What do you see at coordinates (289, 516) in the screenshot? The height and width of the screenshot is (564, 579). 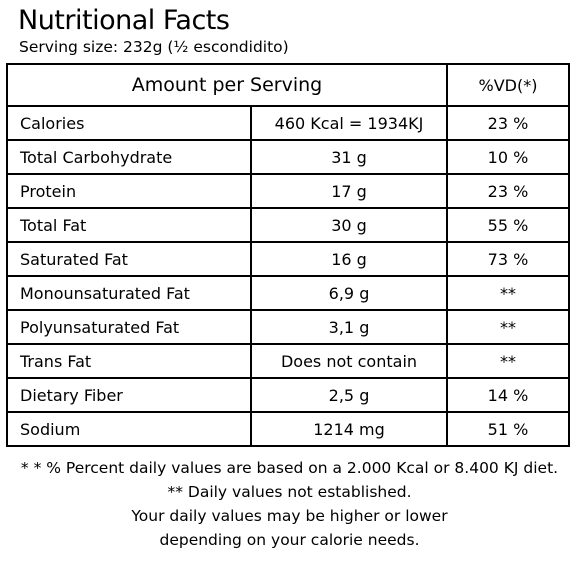 I see `footnote-line: Your daily values may be higher or lower` at bounding box center [289, 516].